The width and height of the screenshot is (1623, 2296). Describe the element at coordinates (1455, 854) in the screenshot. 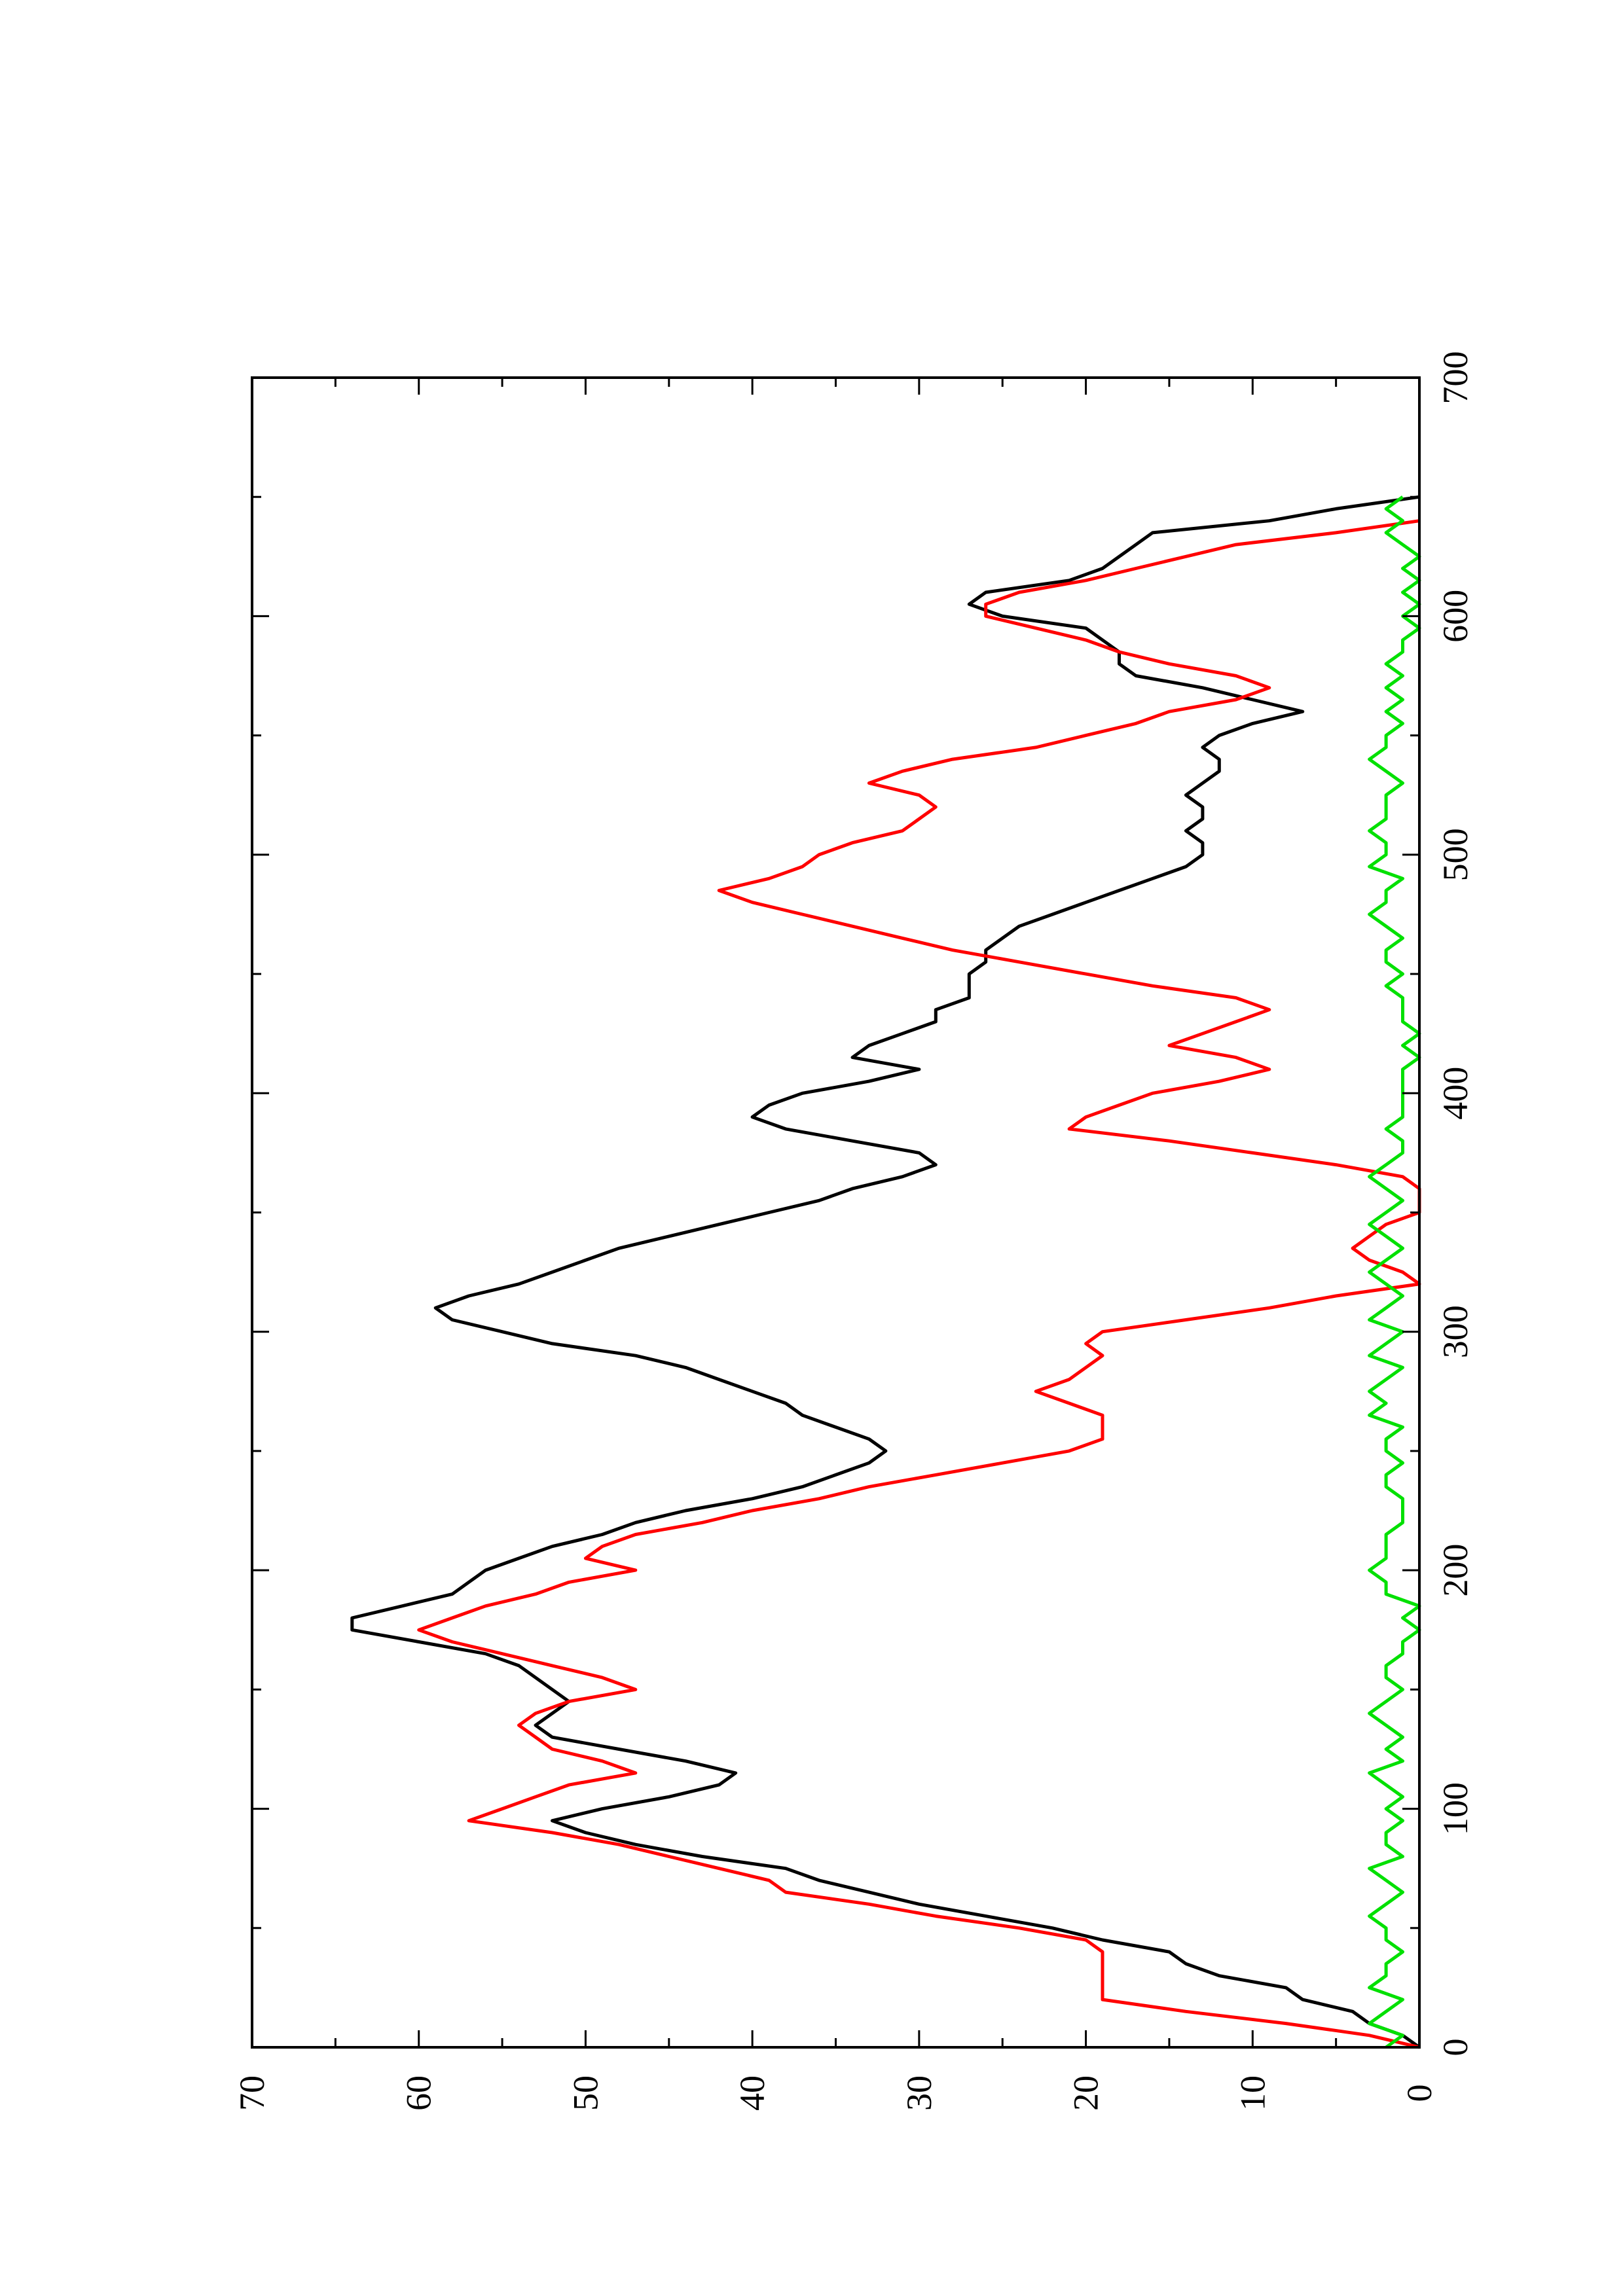

I see `x-tick-label: 500` at that location.